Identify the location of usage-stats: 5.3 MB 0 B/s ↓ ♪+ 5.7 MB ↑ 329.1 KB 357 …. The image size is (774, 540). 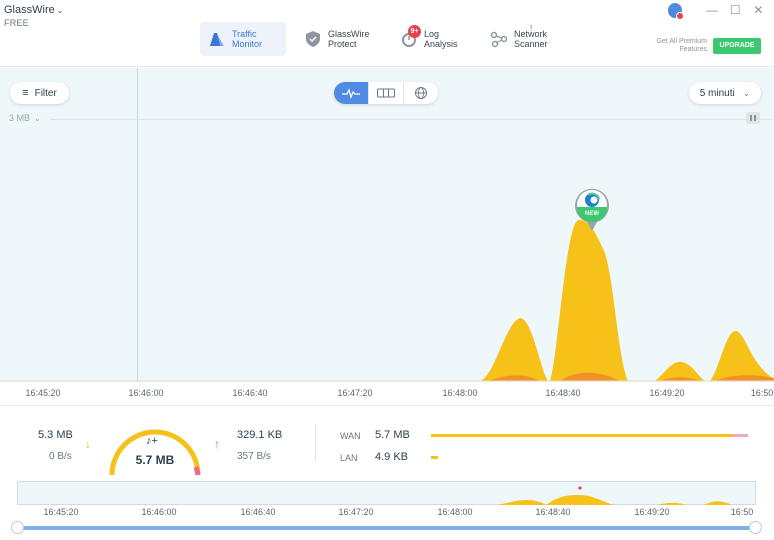
(387, 442).